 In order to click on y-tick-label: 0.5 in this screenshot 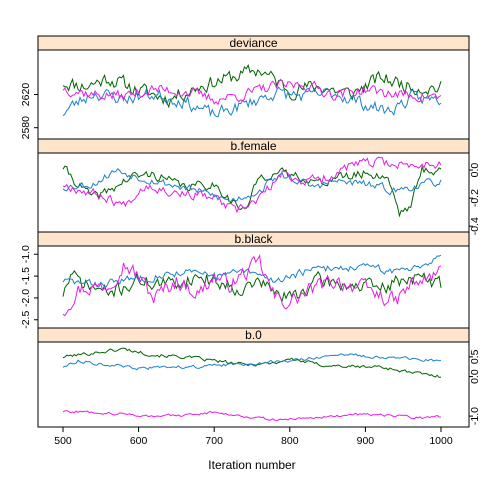, I will do `click(474, 356)`.